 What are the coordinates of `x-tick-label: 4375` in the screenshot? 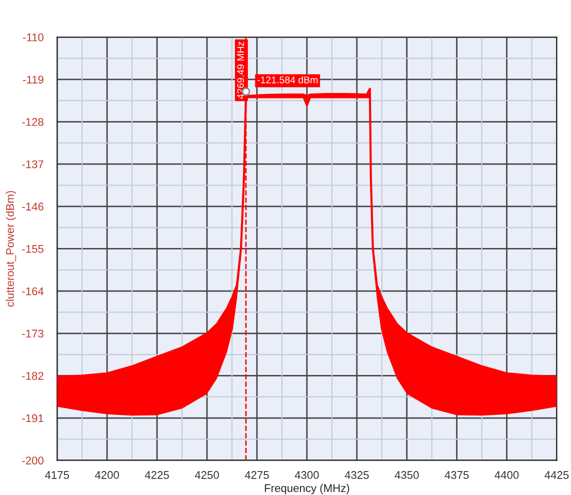 It's located at (456, 475).